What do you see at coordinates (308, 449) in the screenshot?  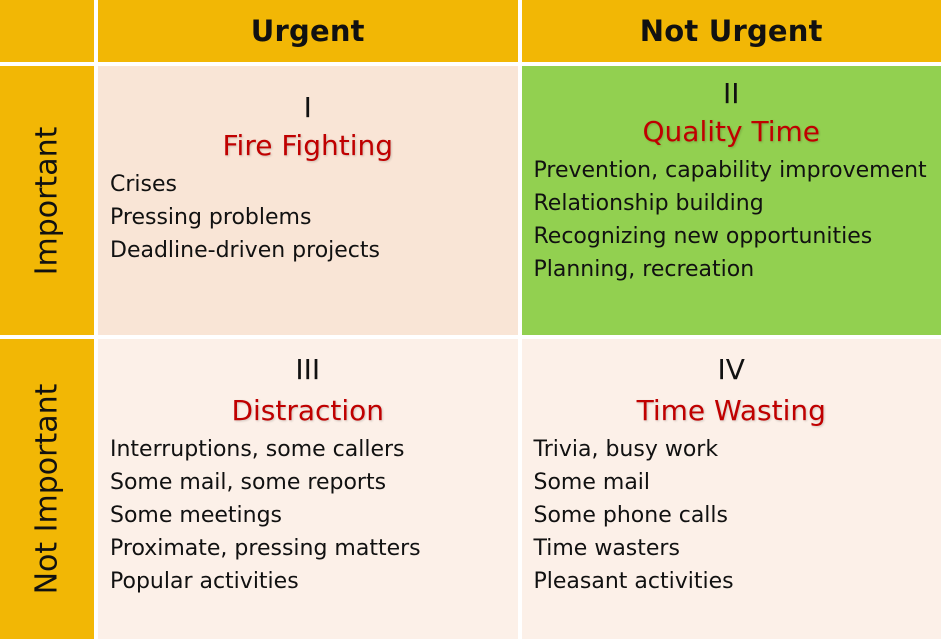 I see `list-item: Interruptions, some callers` at bounding box center [308, 449].